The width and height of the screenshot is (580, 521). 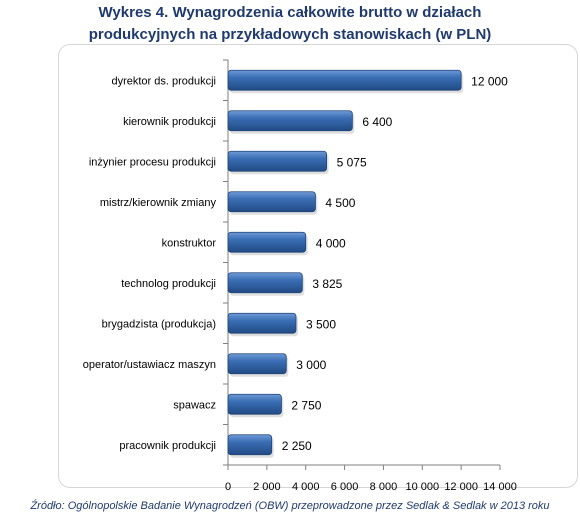 I want to click on data-label: 4 000, so click(x=331, y=243).